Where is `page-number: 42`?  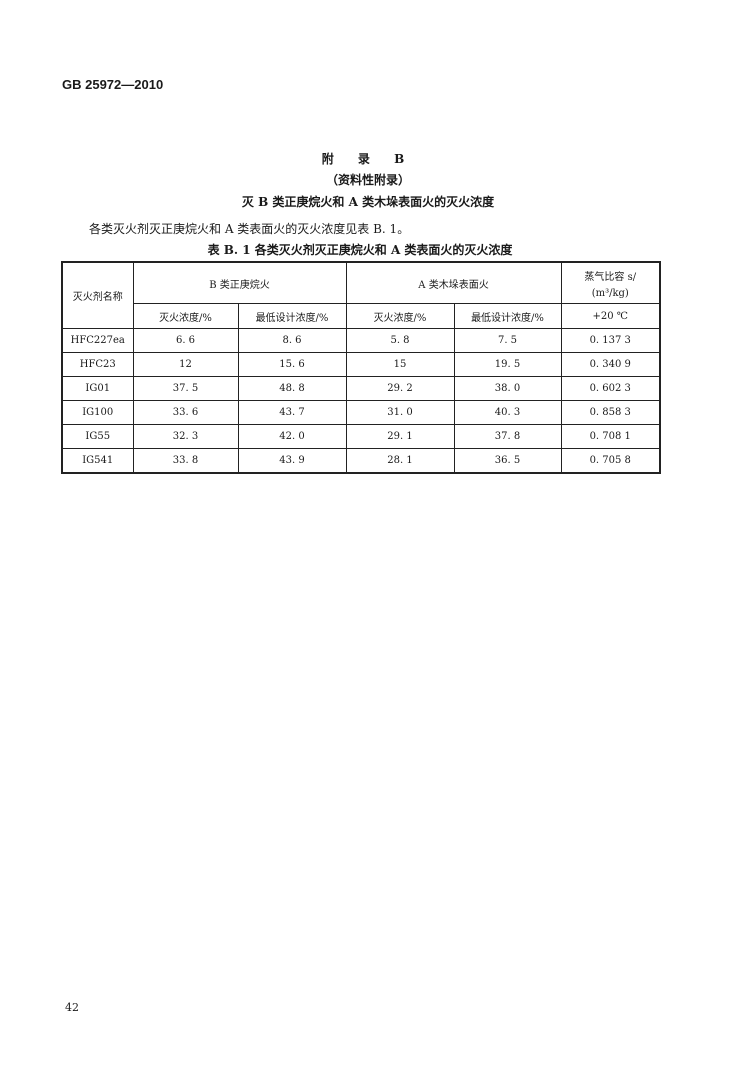
page-number: 42 is located at coordinates (72, 1007).